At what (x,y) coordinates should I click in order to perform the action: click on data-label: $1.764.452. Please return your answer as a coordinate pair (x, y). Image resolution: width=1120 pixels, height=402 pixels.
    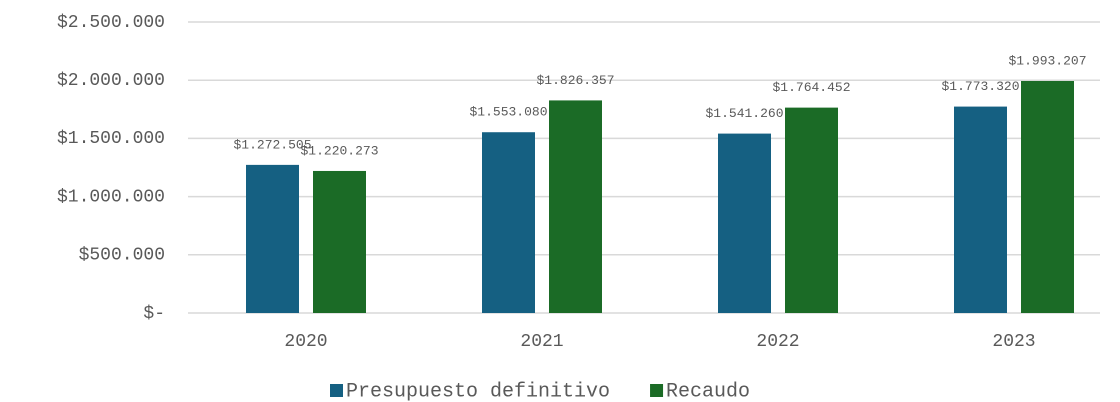
    Looking at the image, I should click on (811, 87).